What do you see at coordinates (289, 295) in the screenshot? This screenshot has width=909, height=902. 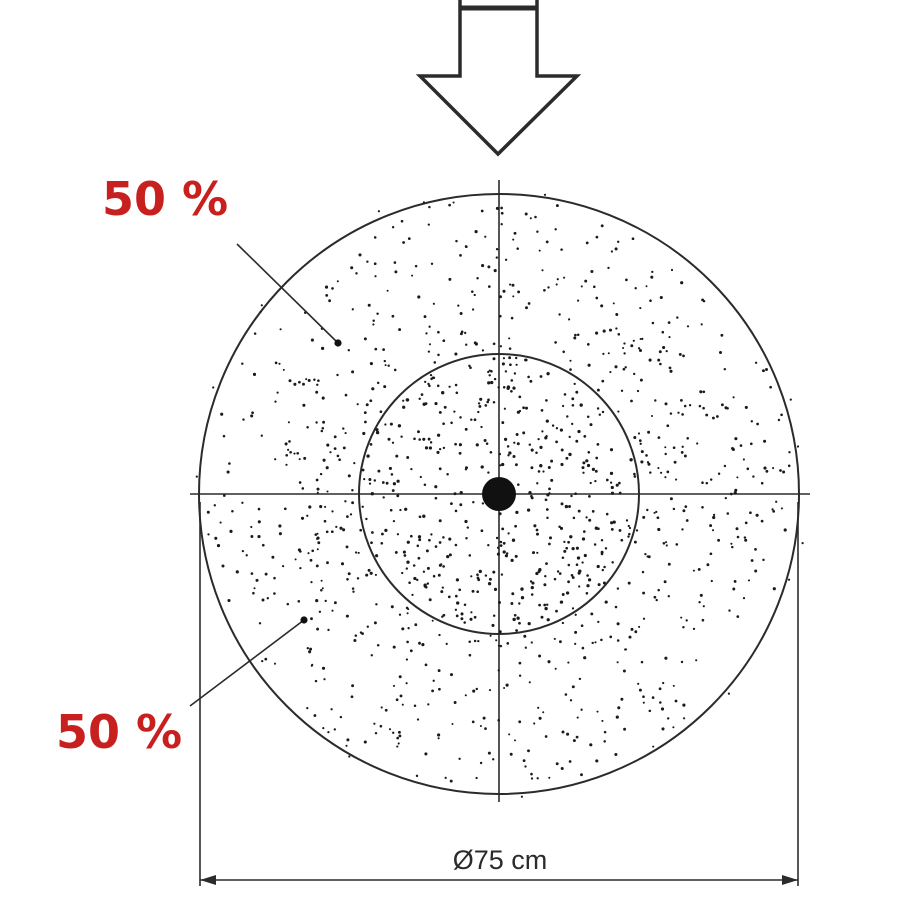 I see `upper-share-leader` at bounding box center [289, 295].